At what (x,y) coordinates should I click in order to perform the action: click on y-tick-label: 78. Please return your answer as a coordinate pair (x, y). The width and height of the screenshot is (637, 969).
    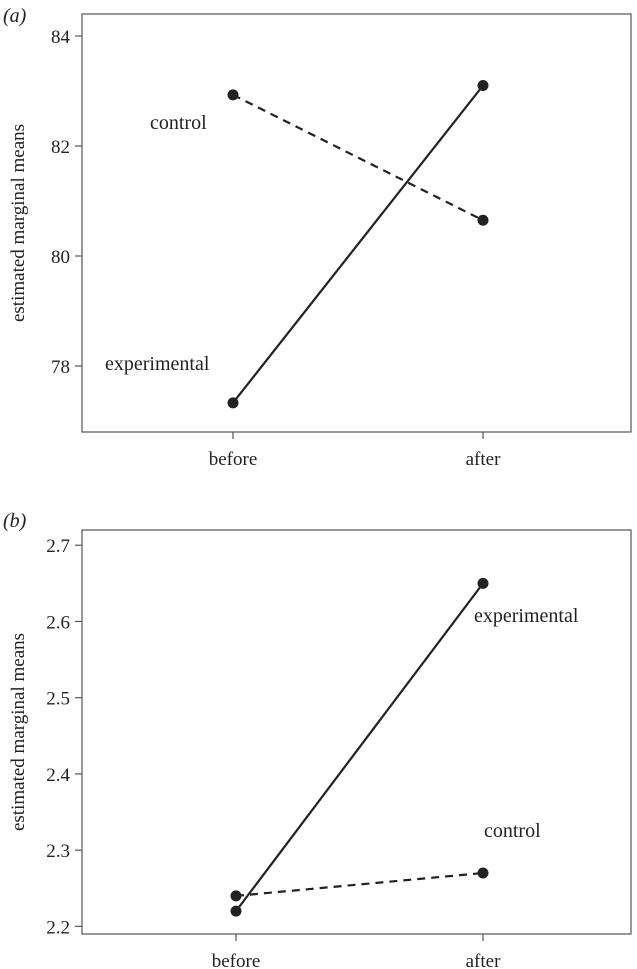
    Looking at the image, I should click on (60, 367).